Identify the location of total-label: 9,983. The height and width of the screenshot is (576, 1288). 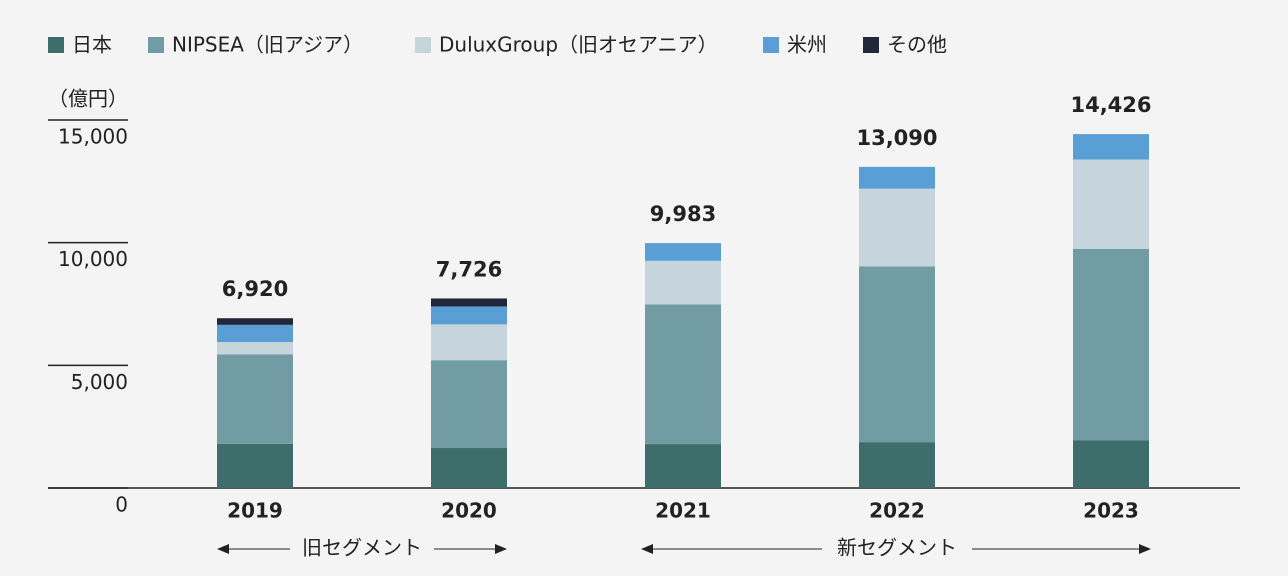
(683, 214).